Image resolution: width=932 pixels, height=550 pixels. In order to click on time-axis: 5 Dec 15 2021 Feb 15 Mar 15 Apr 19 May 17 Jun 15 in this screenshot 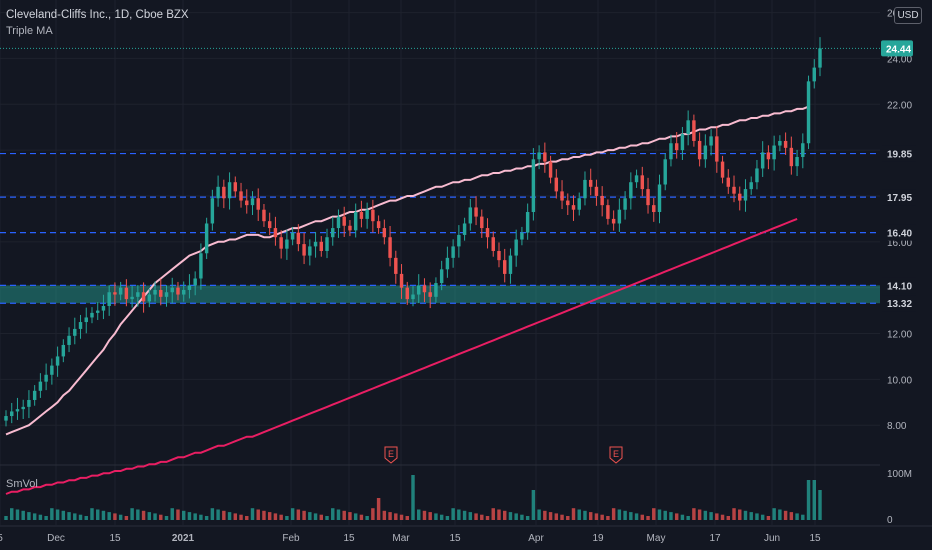, I will do `click(466, 537)`.